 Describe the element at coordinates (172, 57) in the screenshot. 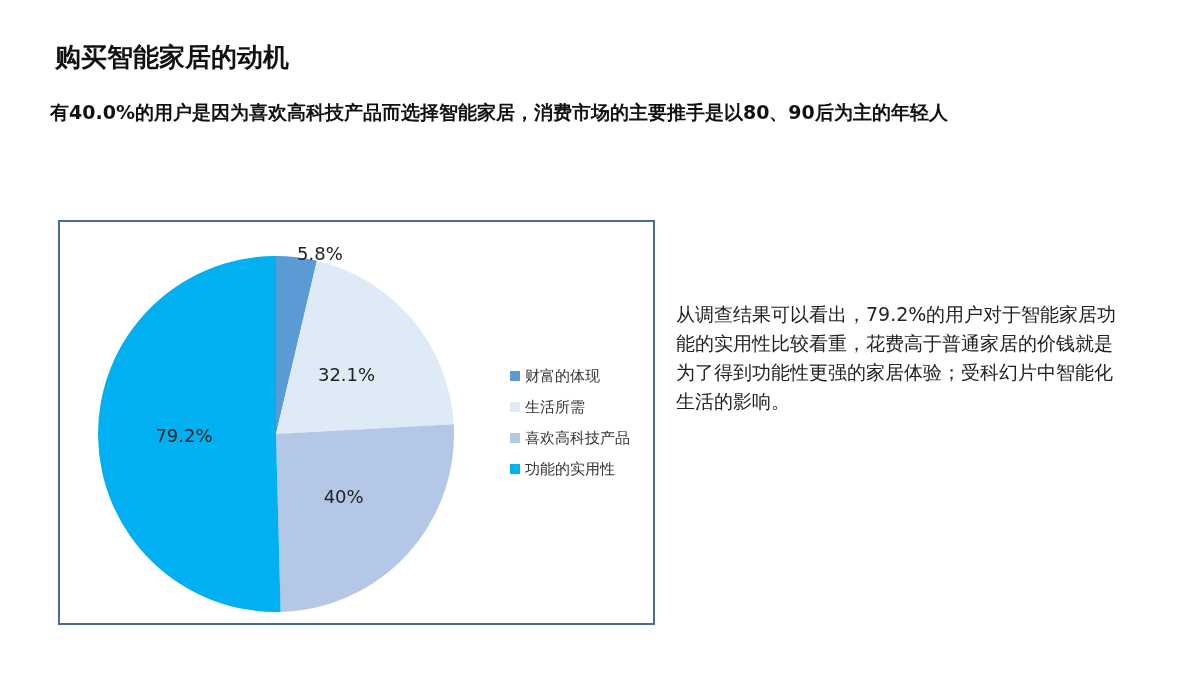

I see `chart-title: 购买智能家居的动机` at that location.